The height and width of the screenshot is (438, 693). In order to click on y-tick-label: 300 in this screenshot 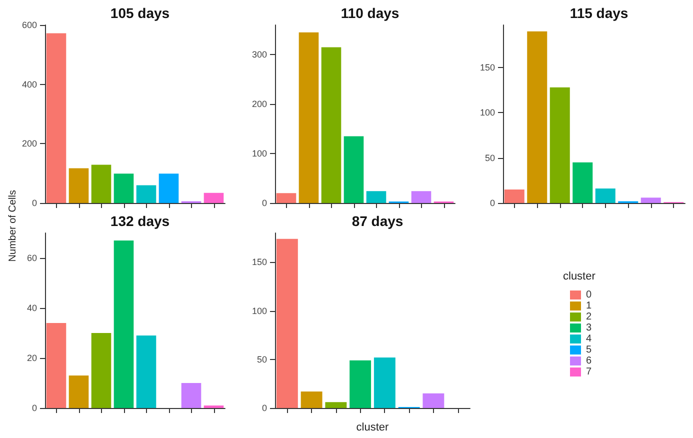, I will do `click(259, 55)`.